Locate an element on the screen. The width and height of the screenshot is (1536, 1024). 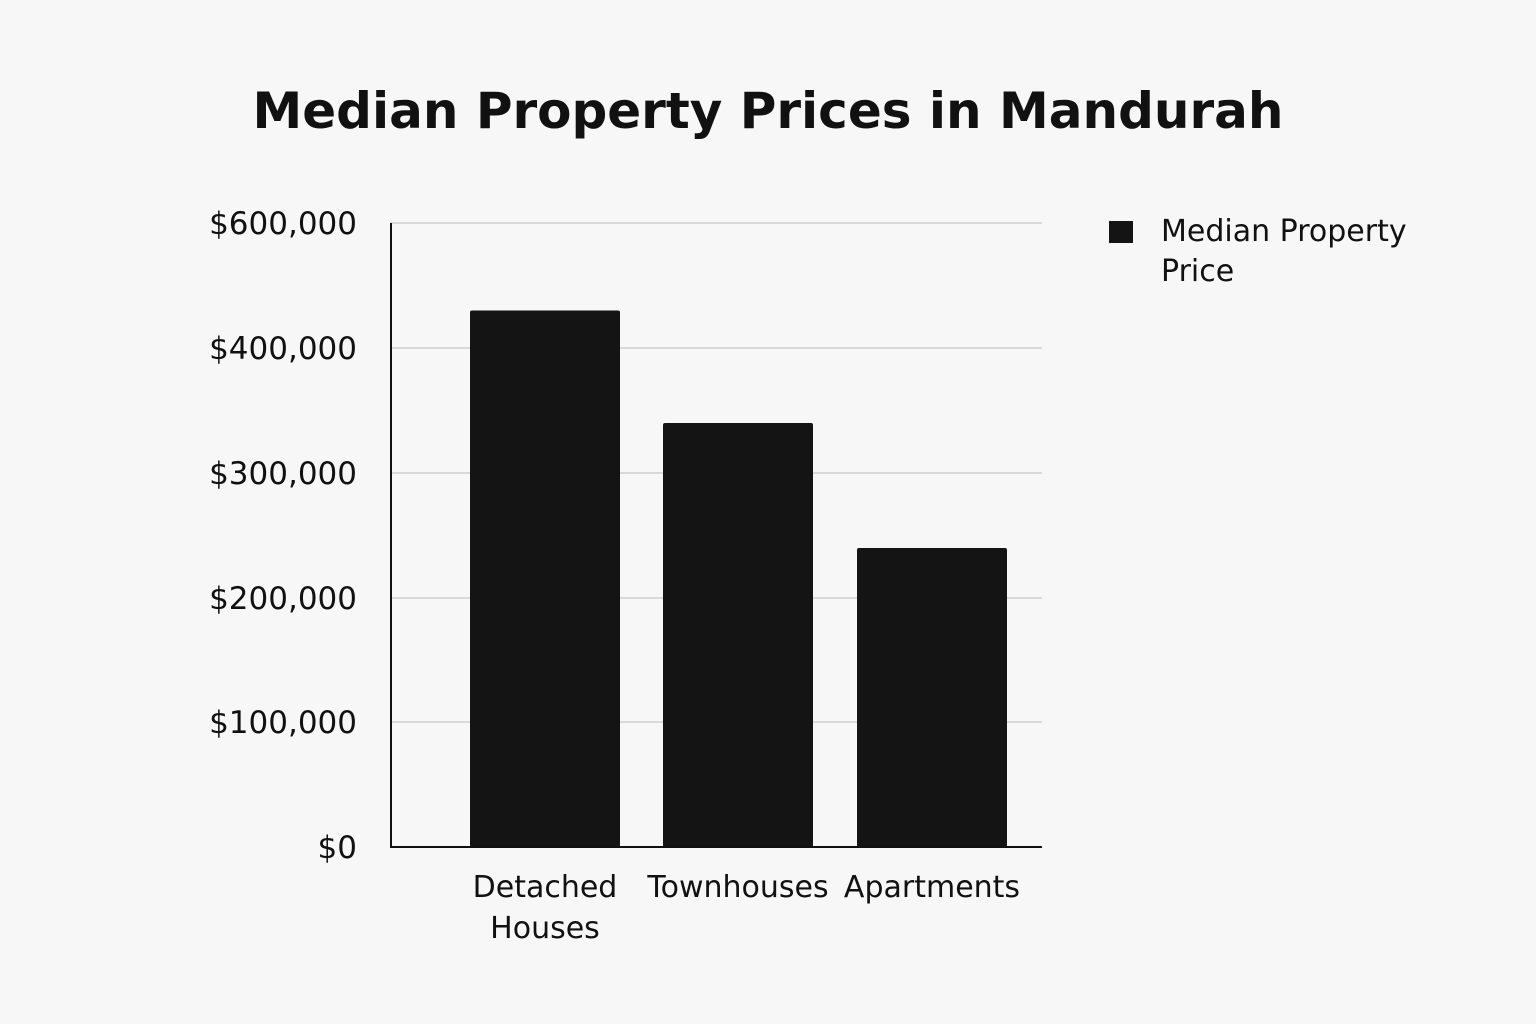
y-tick-label: $100,000 is located at coordinates (283, 723).